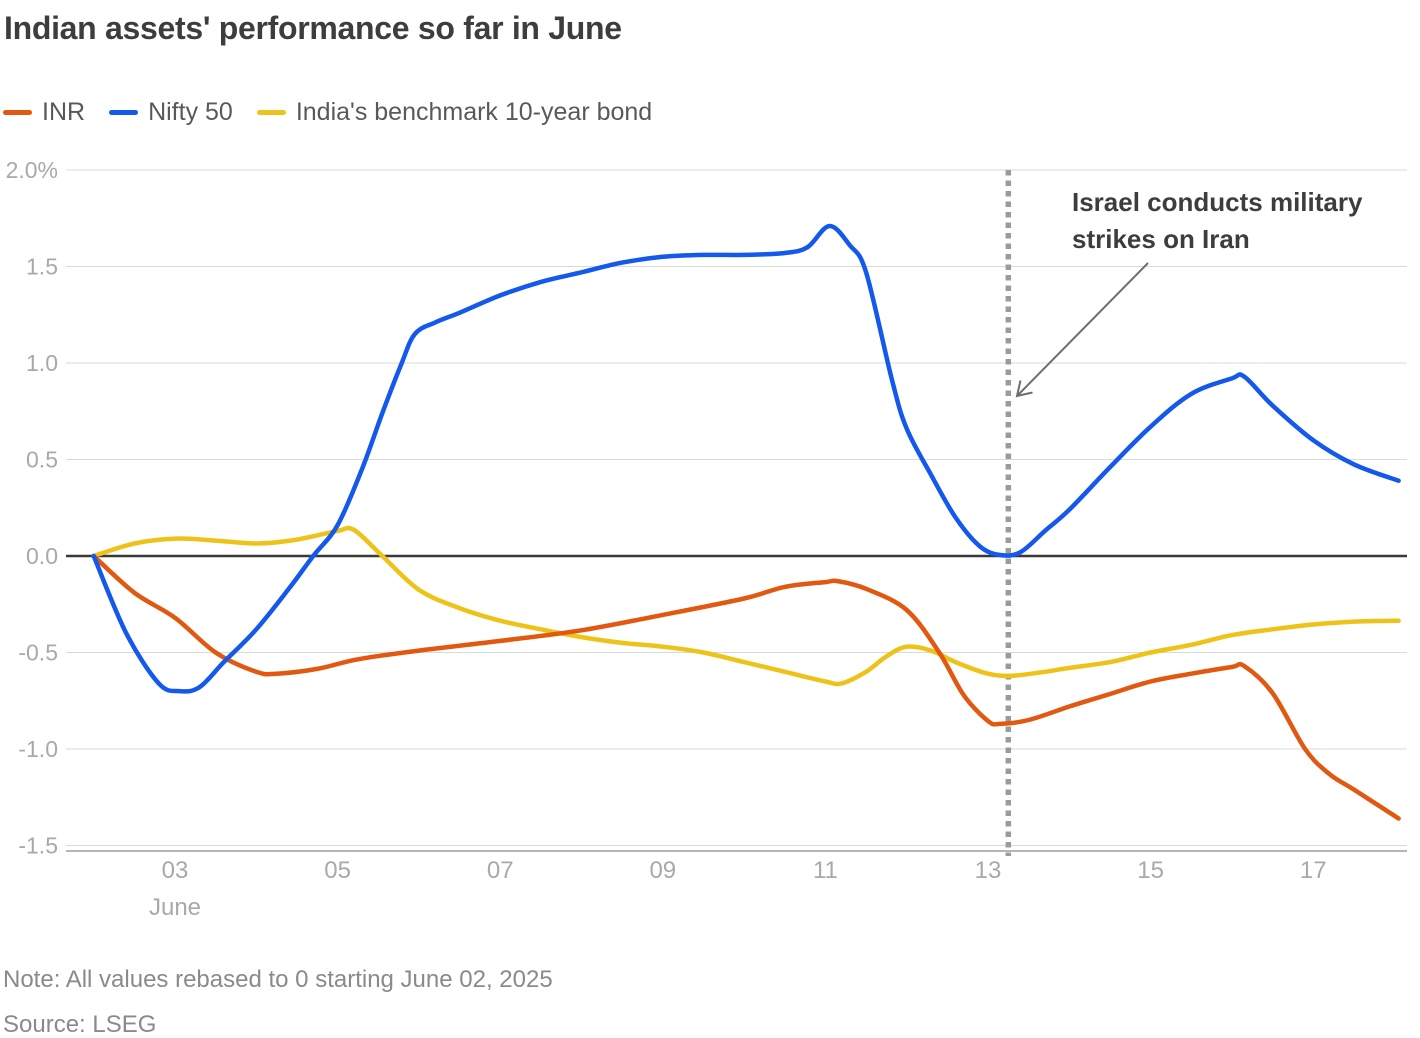 The width and height of the screenshot is (1420, 1038). What do you see at coordinates (190, 112) in the screenshot?
I see `legend-label-nifty50: Nifty 50` at bounding box center [190, 112].